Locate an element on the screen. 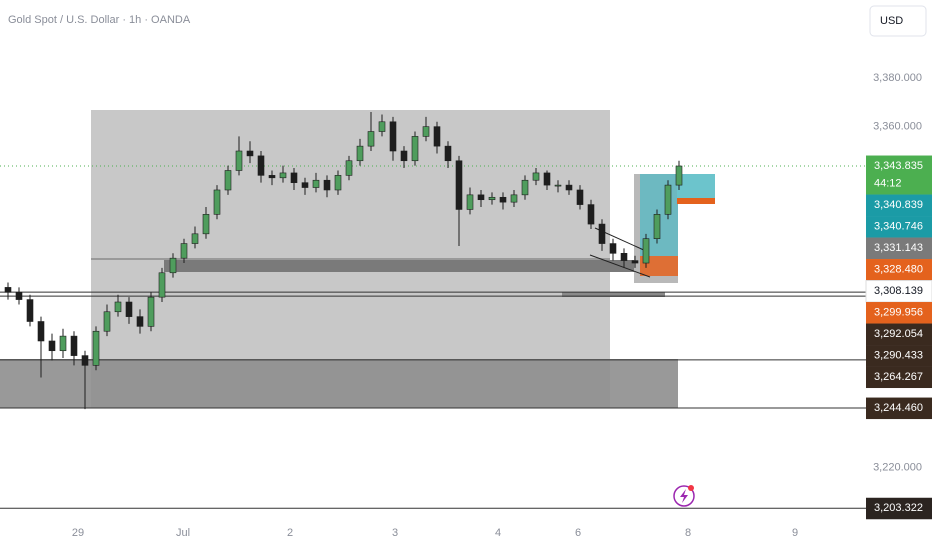 The height and width of the screenshot is (550, 932). alert-icon is located at coordinates (684, 496).